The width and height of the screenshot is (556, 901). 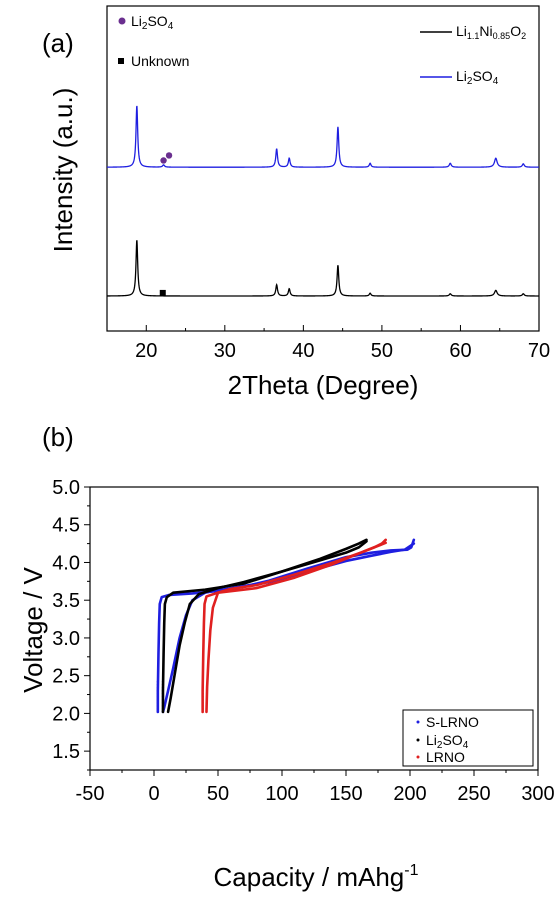 I want to click on panel-b-series, so click(x=286, y=626).